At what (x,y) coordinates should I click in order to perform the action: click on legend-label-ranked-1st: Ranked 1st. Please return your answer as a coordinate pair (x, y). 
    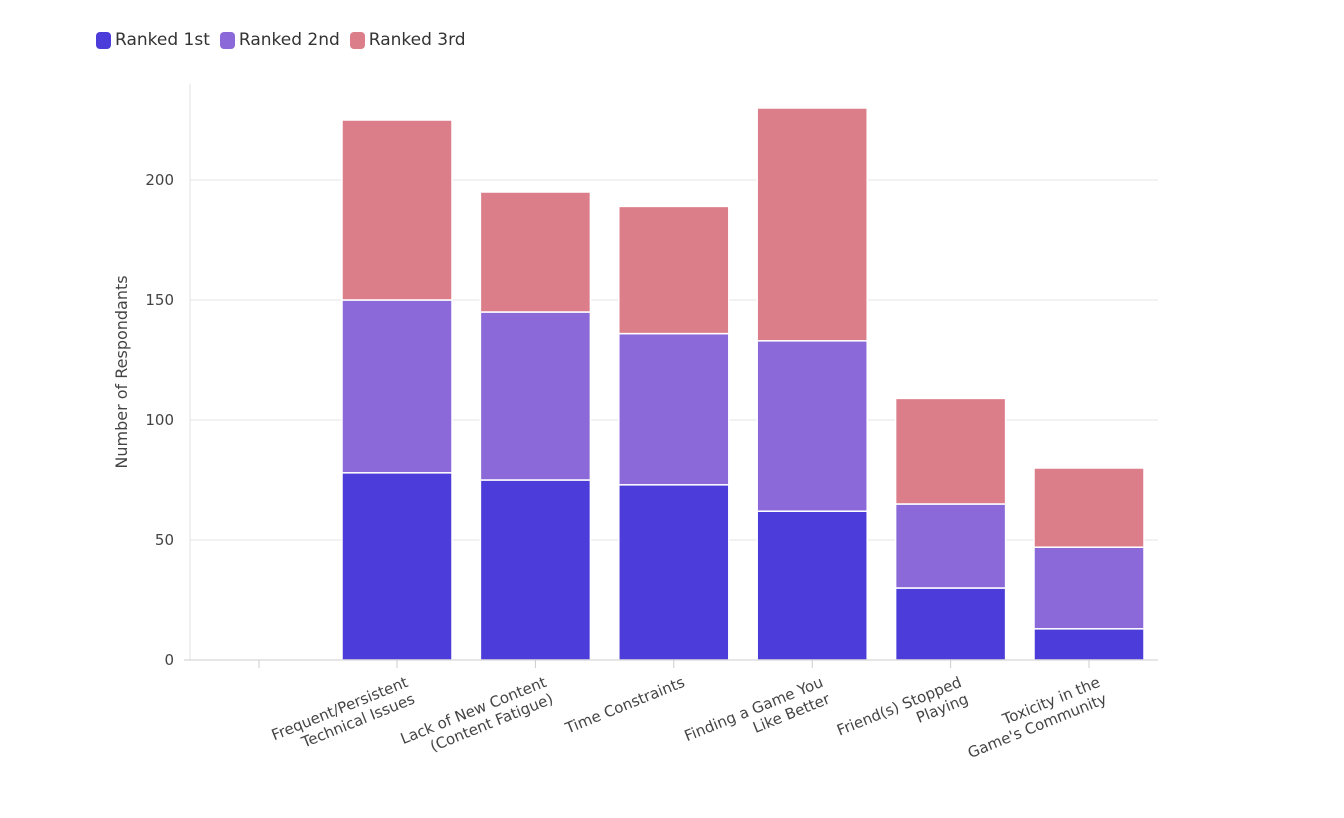
    Looking at the image, I should click on (162, 40).